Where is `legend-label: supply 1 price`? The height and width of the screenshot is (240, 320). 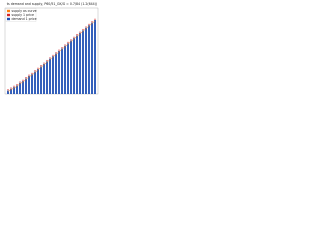 legend-label: supply 1 price is located at coordinates (23, 15).